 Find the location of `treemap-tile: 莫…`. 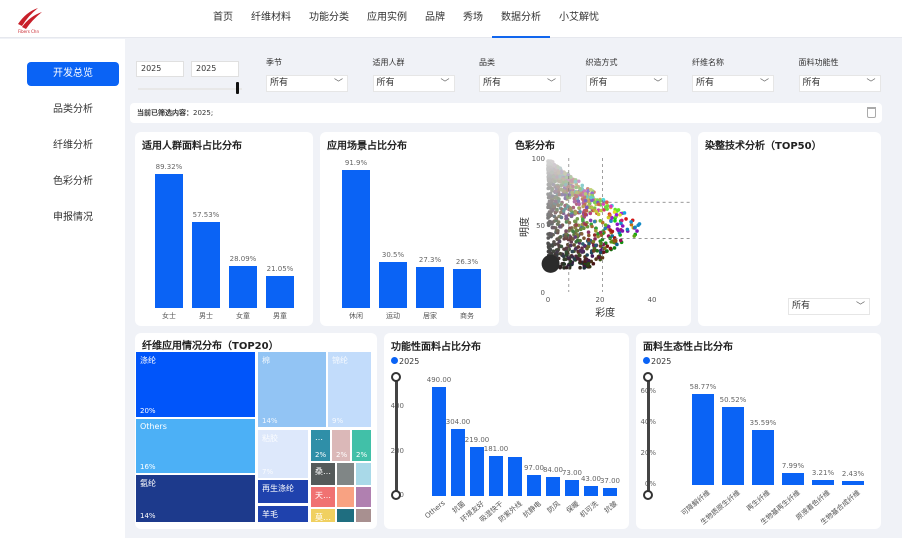

treemap-tile: 莫… is located at coordinates (323, 515).